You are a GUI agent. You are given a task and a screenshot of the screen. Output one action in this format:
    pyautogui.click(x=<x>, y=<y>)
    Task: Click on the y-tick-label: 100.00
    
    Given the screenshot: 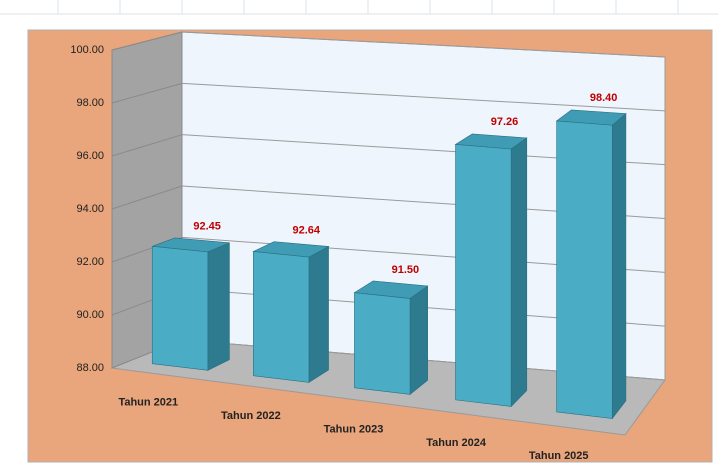 What is the action you would take?
    pyautogui.click(x=87, y=50)
    